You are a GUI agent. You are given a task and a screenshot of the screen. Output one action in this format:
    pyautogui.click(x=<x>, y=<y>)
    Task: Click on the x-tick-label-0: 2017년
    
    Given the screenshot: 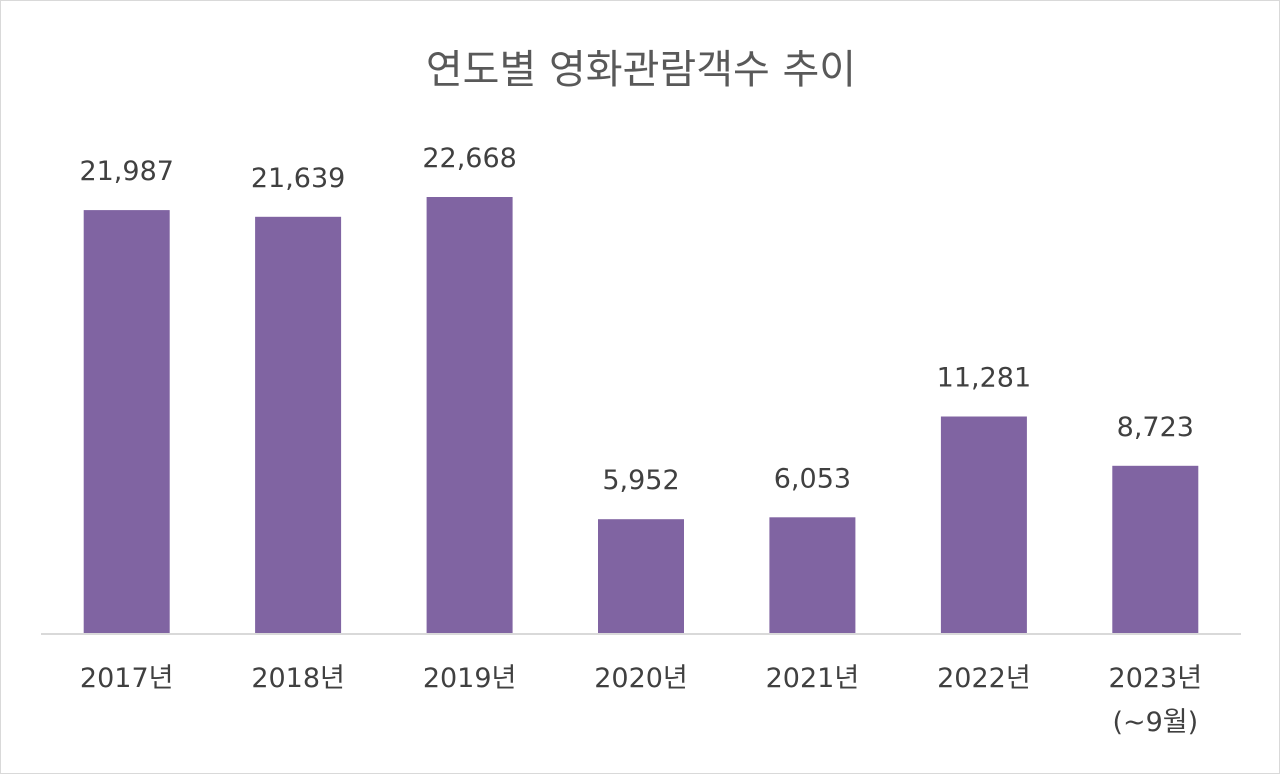 What is the action you would take?
    pyautogui.click(x=127, y=678)
    